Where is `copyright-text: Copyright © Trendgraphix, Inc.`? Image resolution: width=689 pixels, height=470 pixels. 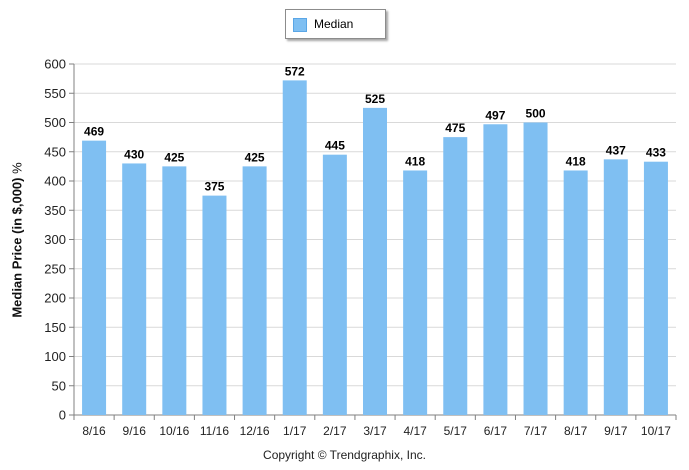 copyright-text: Copyright © Trendgraphix, Inc. is located at coordinates (344, 455).